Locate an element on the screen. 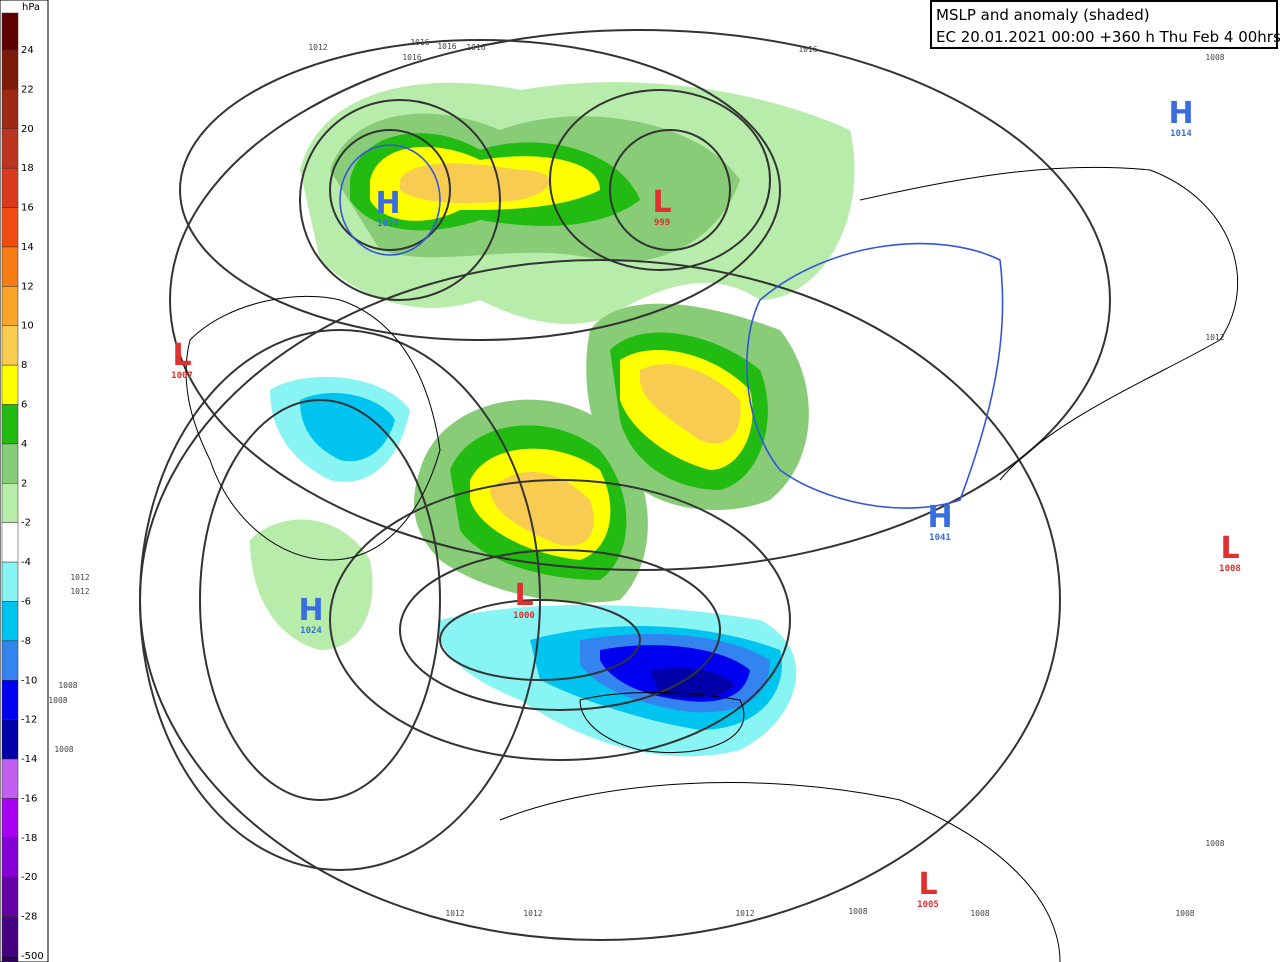 Image resolution: width=1280 pixels, height=962 pixels. center-value: 1007 is located at coordinates (182, 376).